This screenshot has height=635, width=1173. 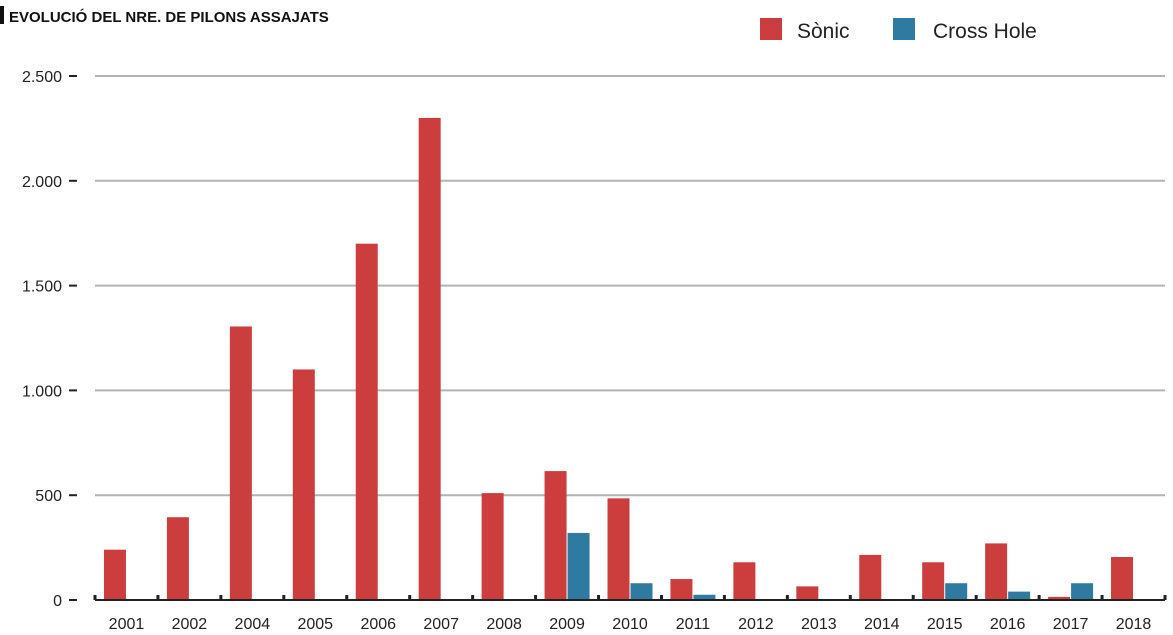 I want to click on bar-cross-hole-2016, so click(x=1019, y=595).